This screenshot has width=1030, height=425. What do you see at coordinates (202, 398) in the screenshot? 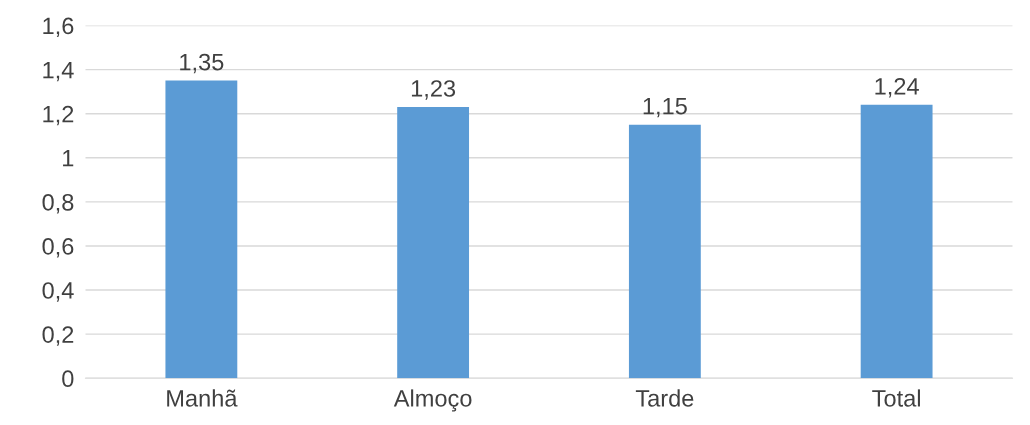
I see `x-tick-label: Manhã` at bounding box center [202, 398].